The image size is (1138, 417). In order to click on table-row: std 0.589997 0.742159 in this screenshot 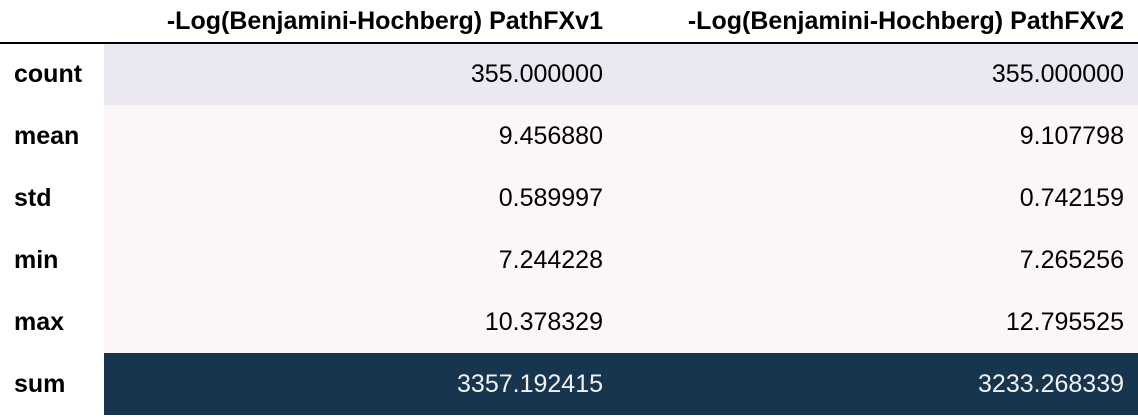, I will do `click(569, 198)`.